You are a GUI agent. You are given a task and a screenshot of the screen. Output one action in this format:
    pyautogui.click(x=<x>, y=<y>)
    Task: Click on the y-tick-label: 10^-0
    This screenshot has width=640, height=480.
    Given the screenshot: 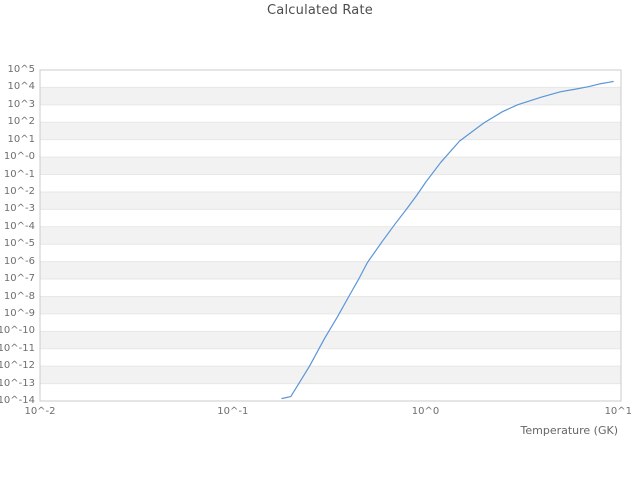 What is the action you would take?
    pyautogui.click(x=19, y=157)
    